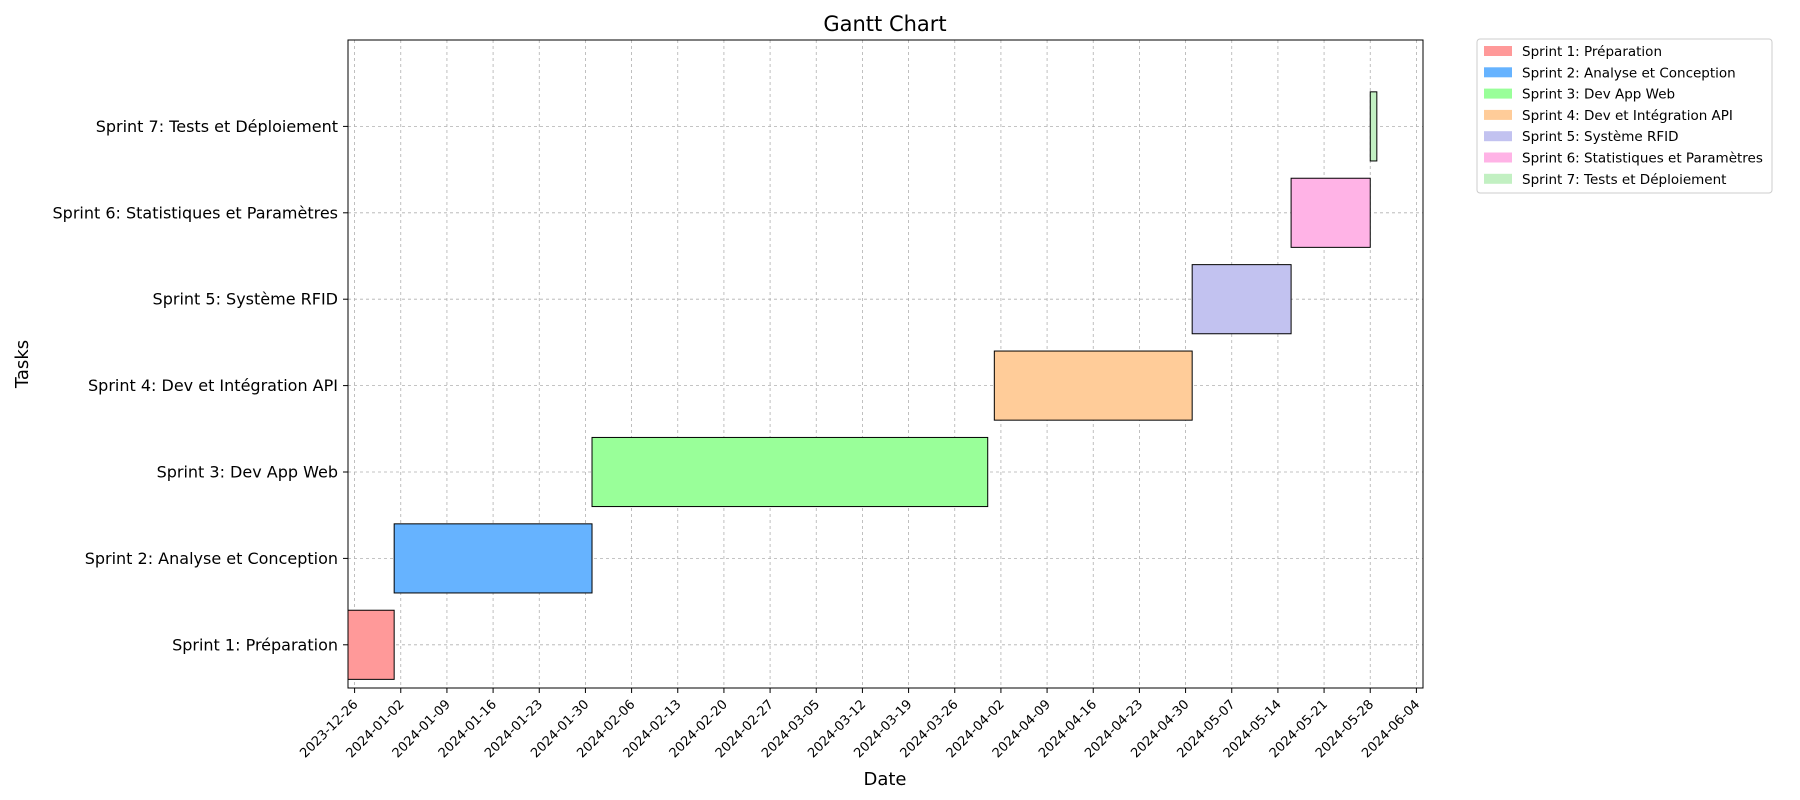 This screenshot has height=800, width=1800. Describe the element at coordinates (1629, 73) in the screenshot. I see `legend-label: Sprint 2: Analyse et Conception` at that location.